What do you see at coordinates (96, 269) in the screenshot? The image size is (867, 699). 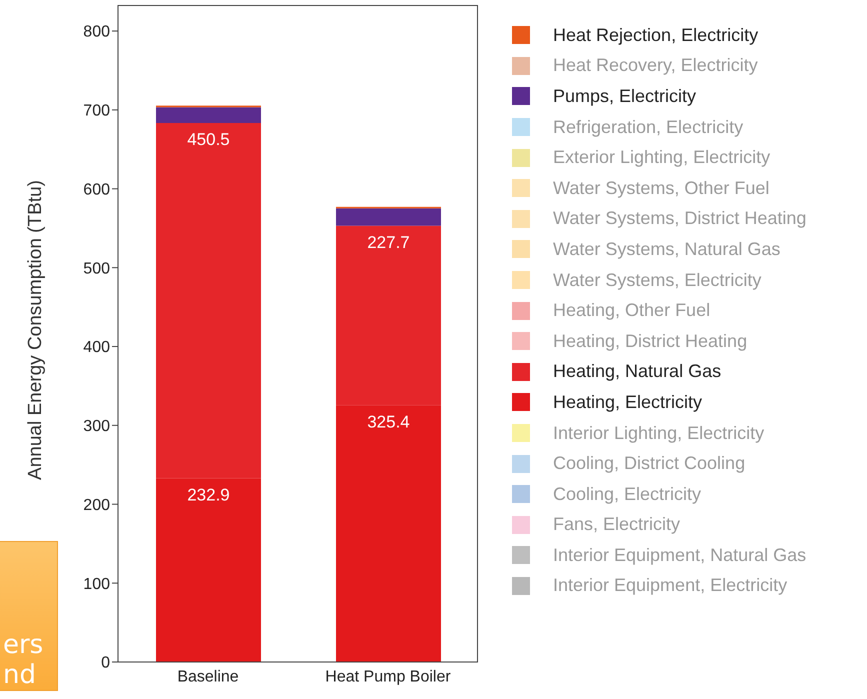 I see `y-tick-label: 500` at bounding box center [96, 269].